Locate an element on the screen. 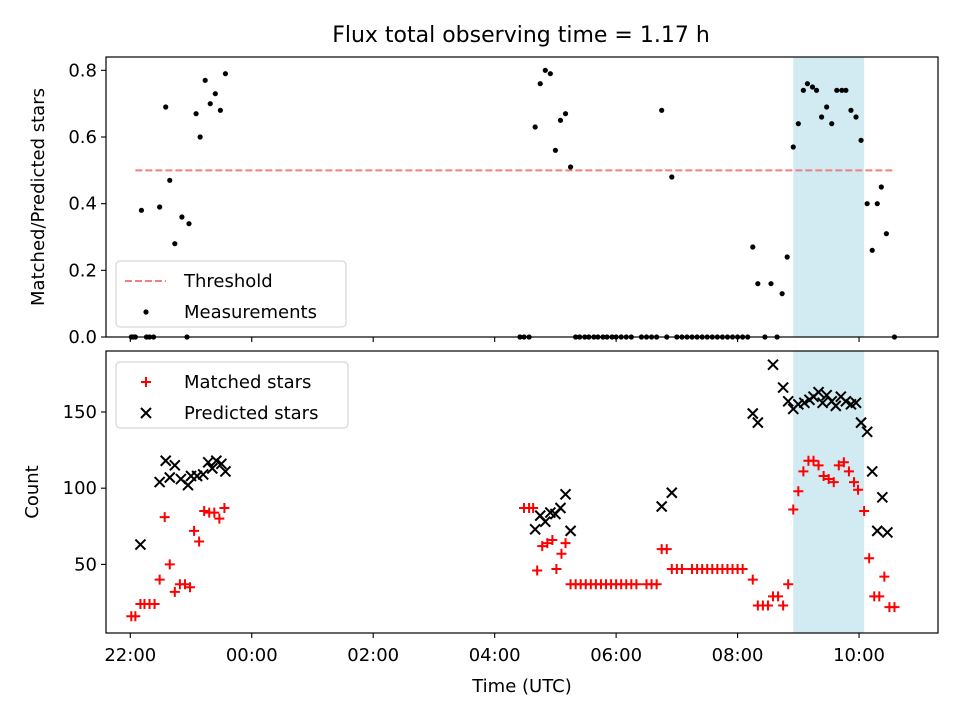  x-tick-label: 22:00 is located at coordinates (130, 655).